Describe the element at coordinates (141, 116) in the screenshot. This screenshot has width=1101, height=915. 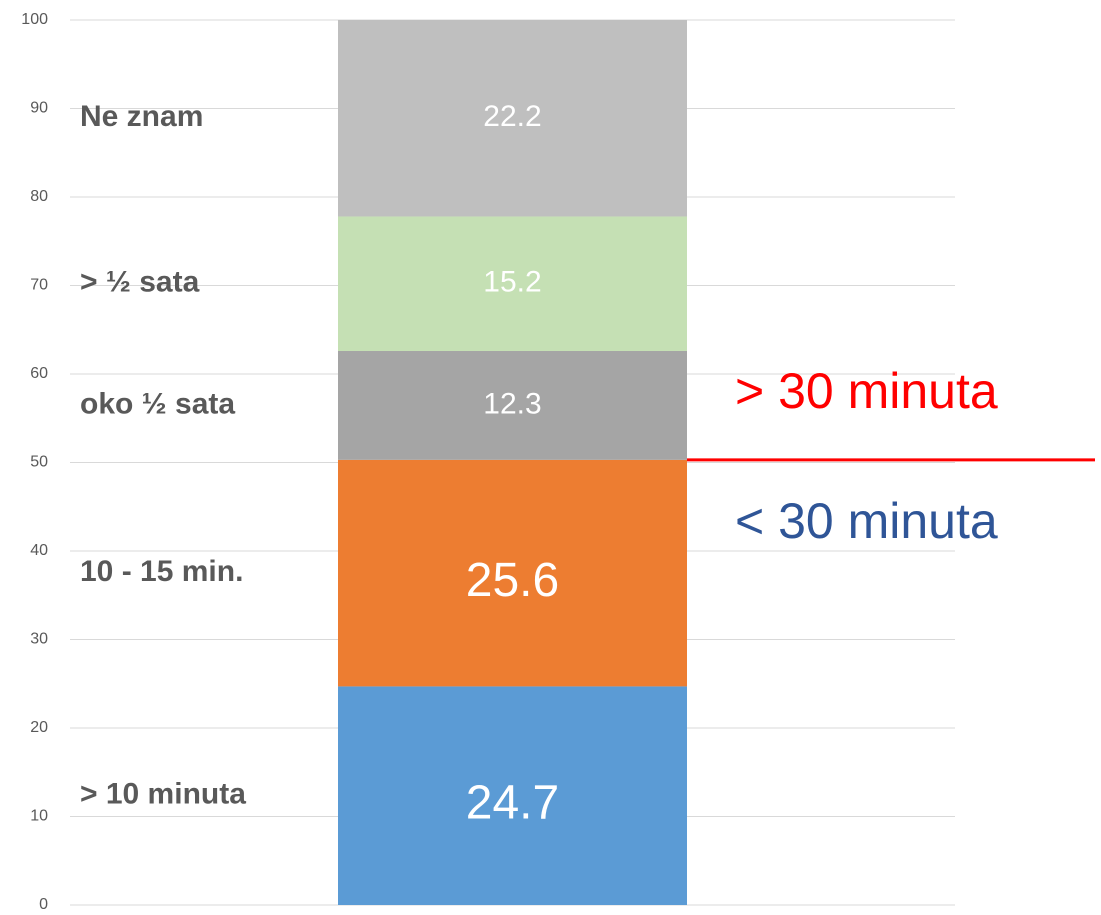
I see `segment-label: Ne znam` at that location.